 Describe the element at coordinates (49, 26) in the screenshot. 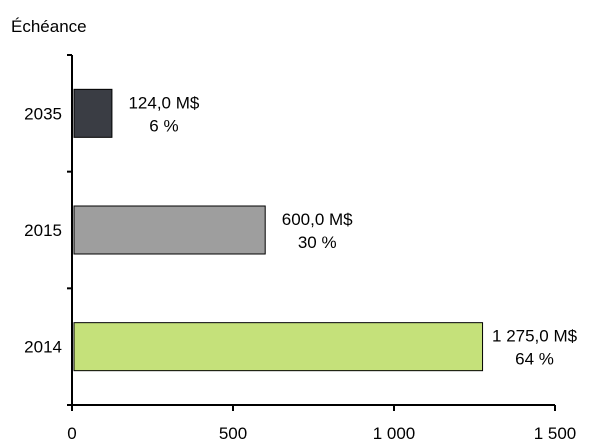

I see `y-axis-title: Échéance` at that location.